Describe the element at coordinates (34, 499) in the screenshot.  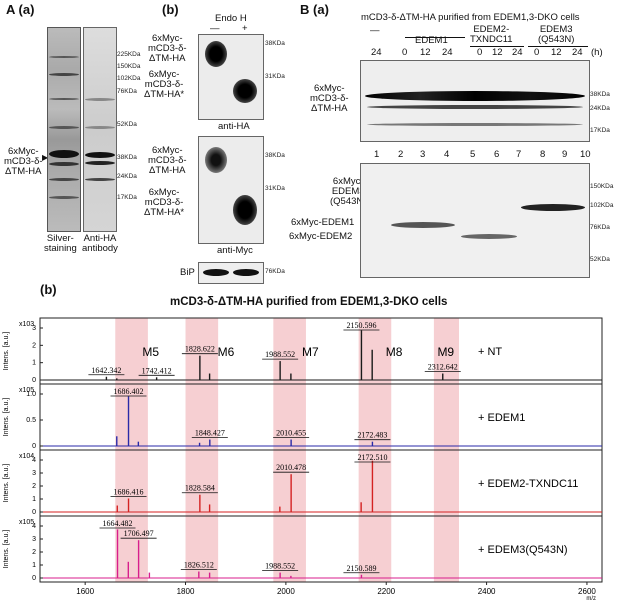
I see `ytick-3-3: 1` at that location.